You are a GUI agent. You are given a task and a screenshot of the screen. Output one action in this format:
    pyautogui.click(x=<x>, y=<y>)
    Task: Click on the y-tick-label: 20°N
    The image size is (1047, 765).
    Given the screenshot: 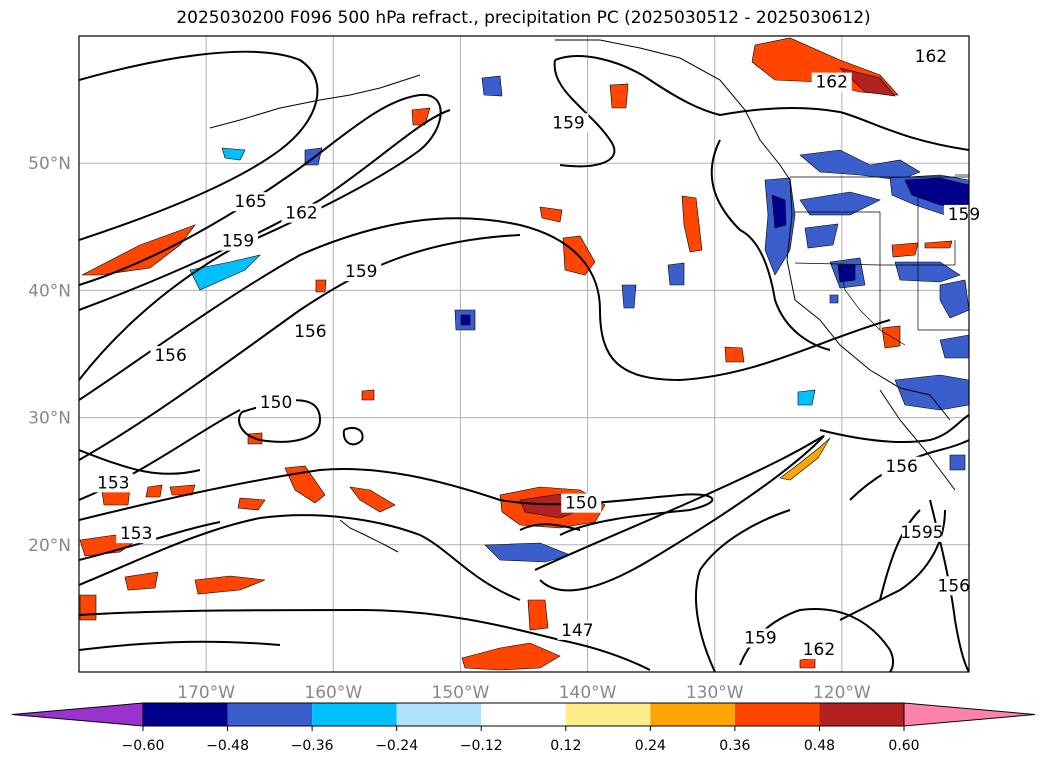 What is the action you would take?
    pyautogui.click(x=49, y=546)
    